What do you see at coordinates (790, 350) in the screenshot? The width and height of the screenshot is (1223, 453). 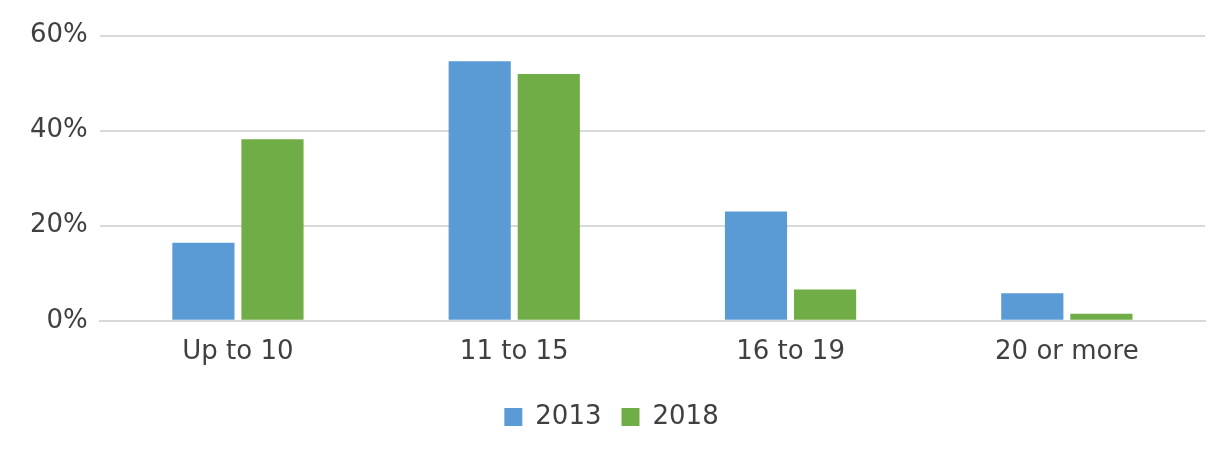 I see `x-tick-label: 16 to 19` at bounding box center [790, 350].